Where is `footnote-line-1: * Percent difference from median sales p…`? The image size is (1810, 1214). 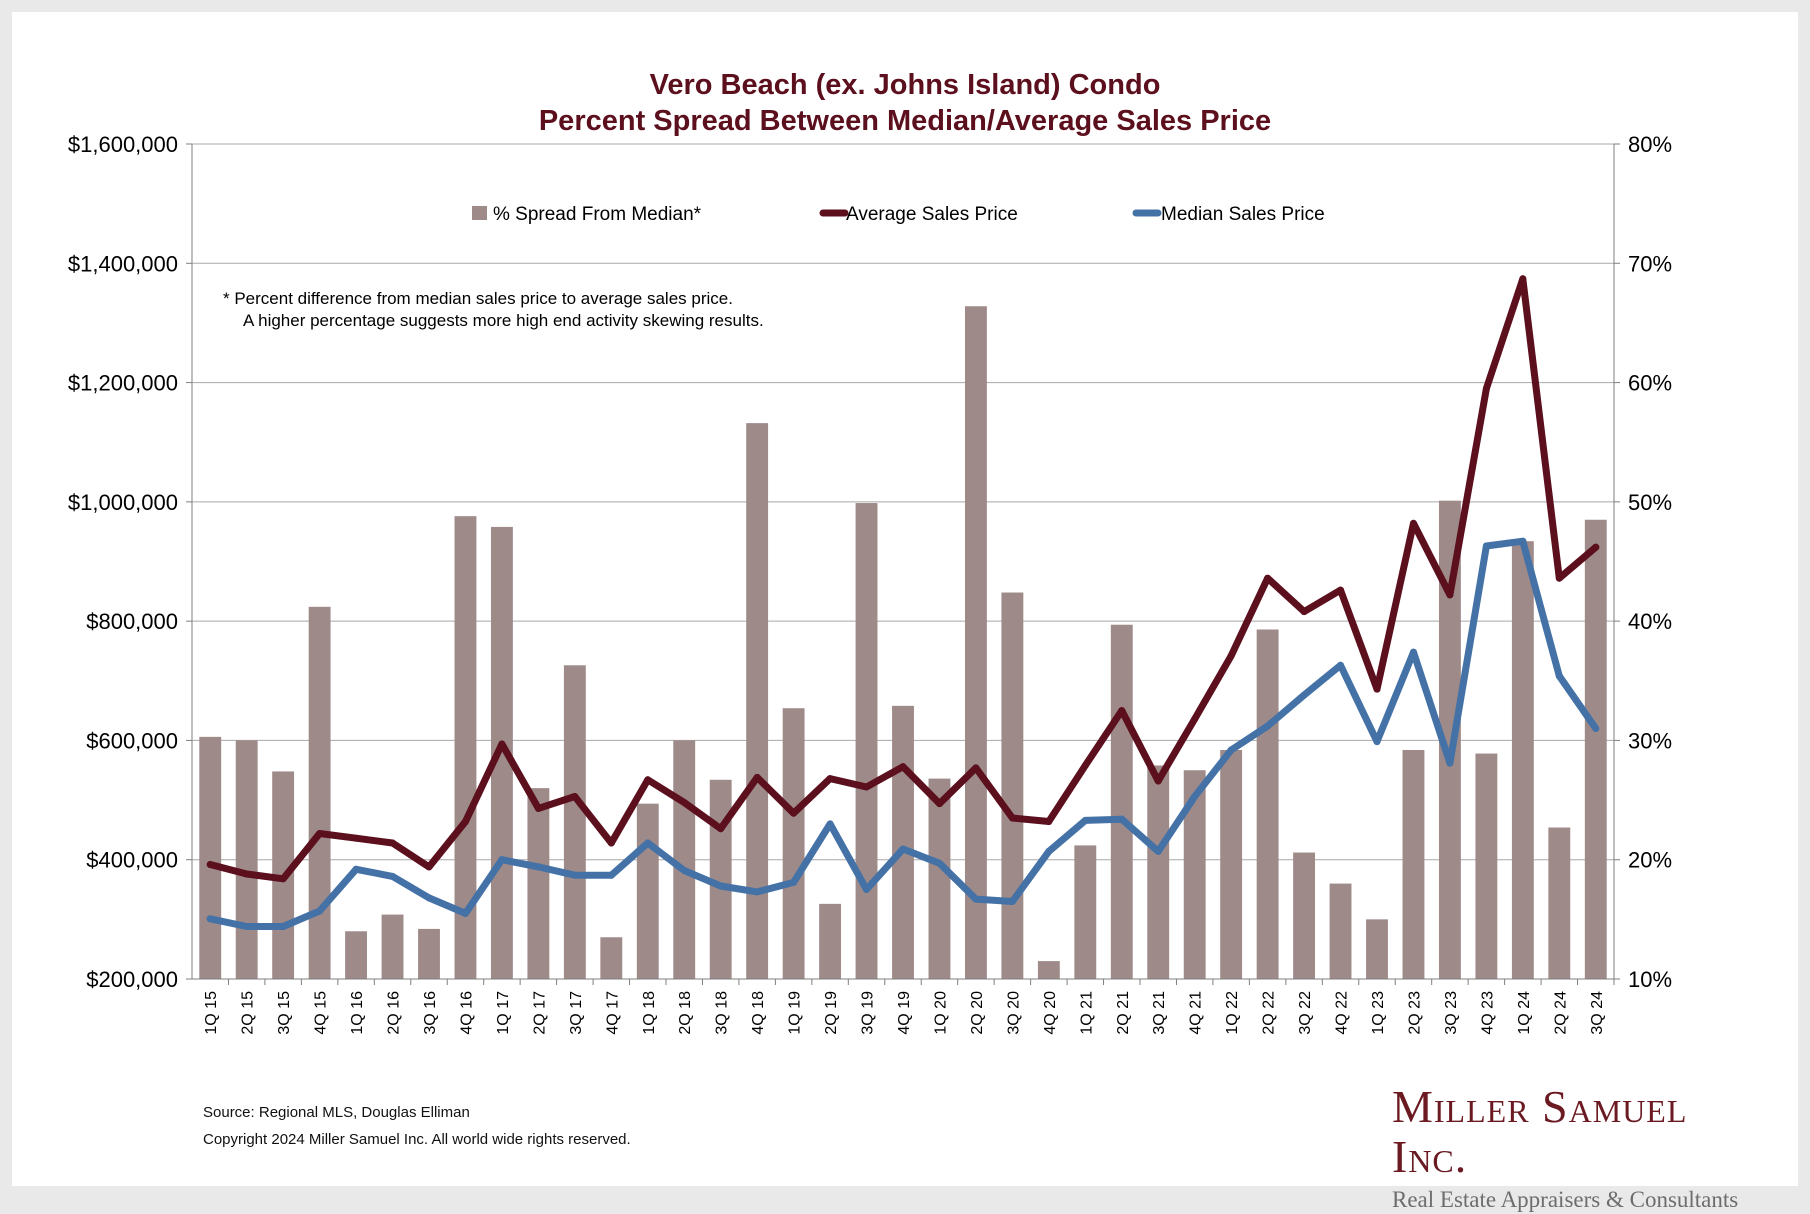 footnote-line-1: * Percent difference from median sales p… is located at coordinates (478, 298).